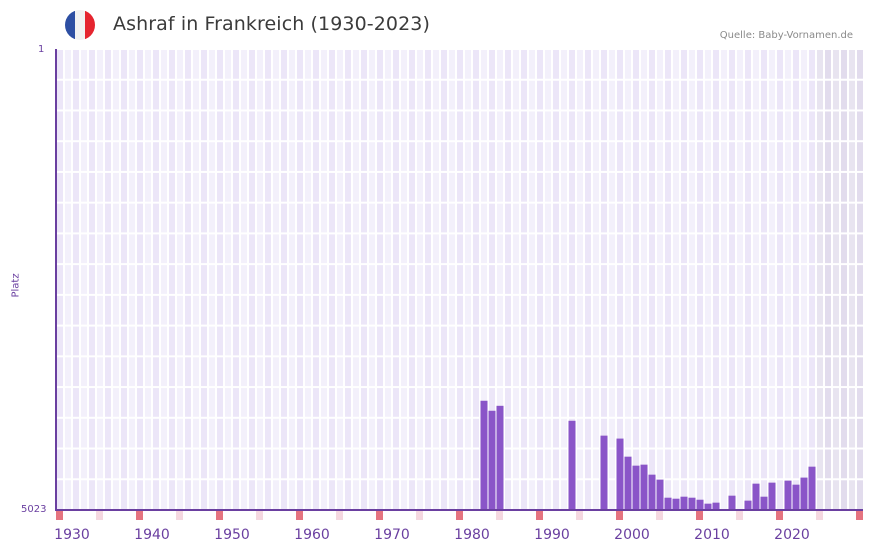 The width and height of the screenshot is (873, 552). What do you see at coordinates (152, 535) in the screenshot?
I see `x-tick-label: 1940` at bounding box center [152, 535].